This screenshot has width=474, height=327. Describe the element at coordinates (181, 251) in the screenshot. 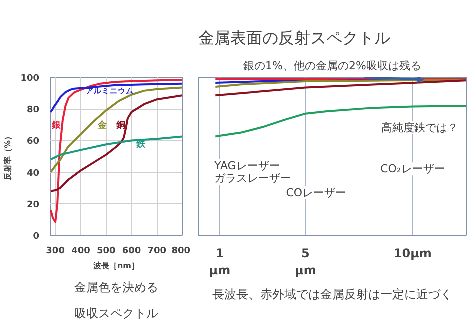

I see `x-tick-label: 800` at that location.